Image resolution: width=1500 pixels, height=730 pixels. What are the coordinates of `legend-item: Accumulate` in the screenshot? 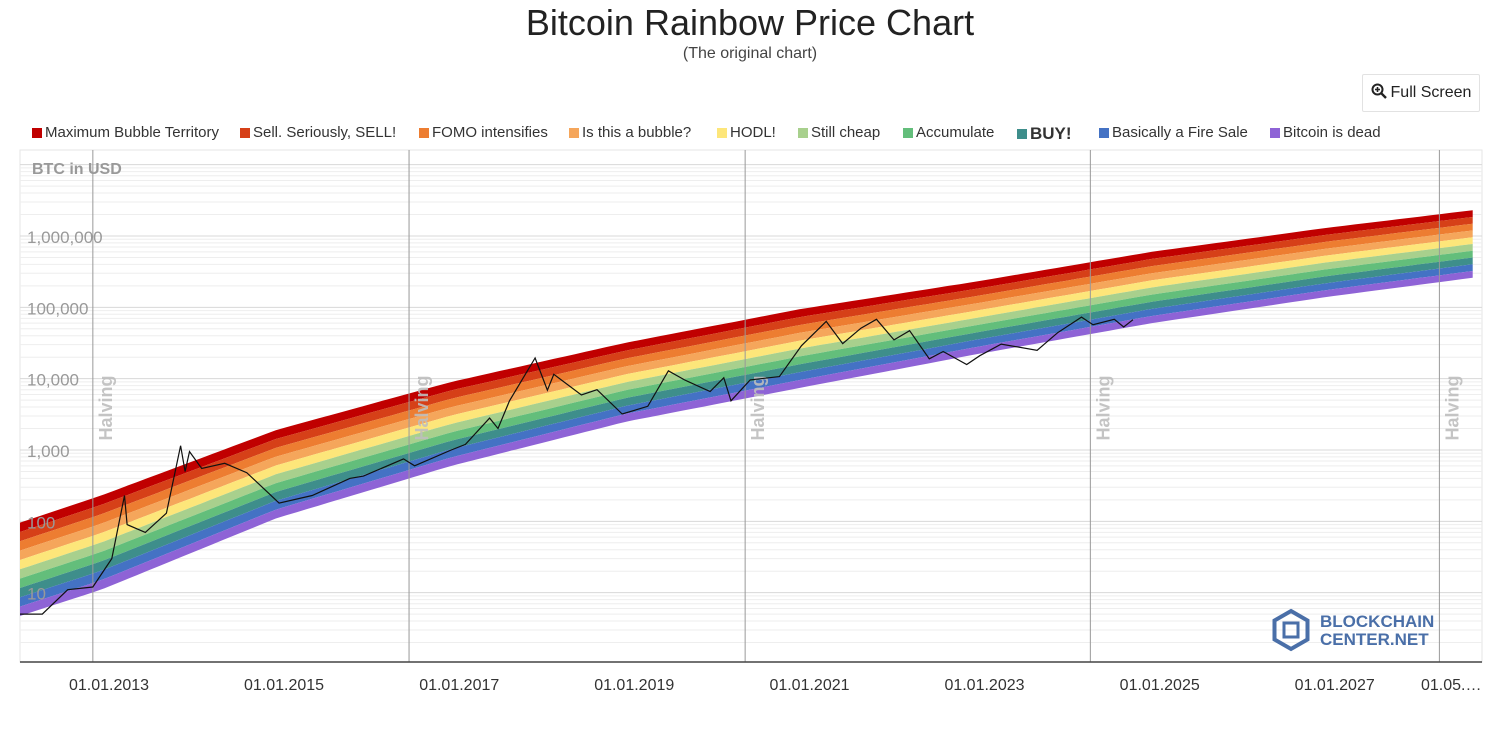 It's located at (948, 132).